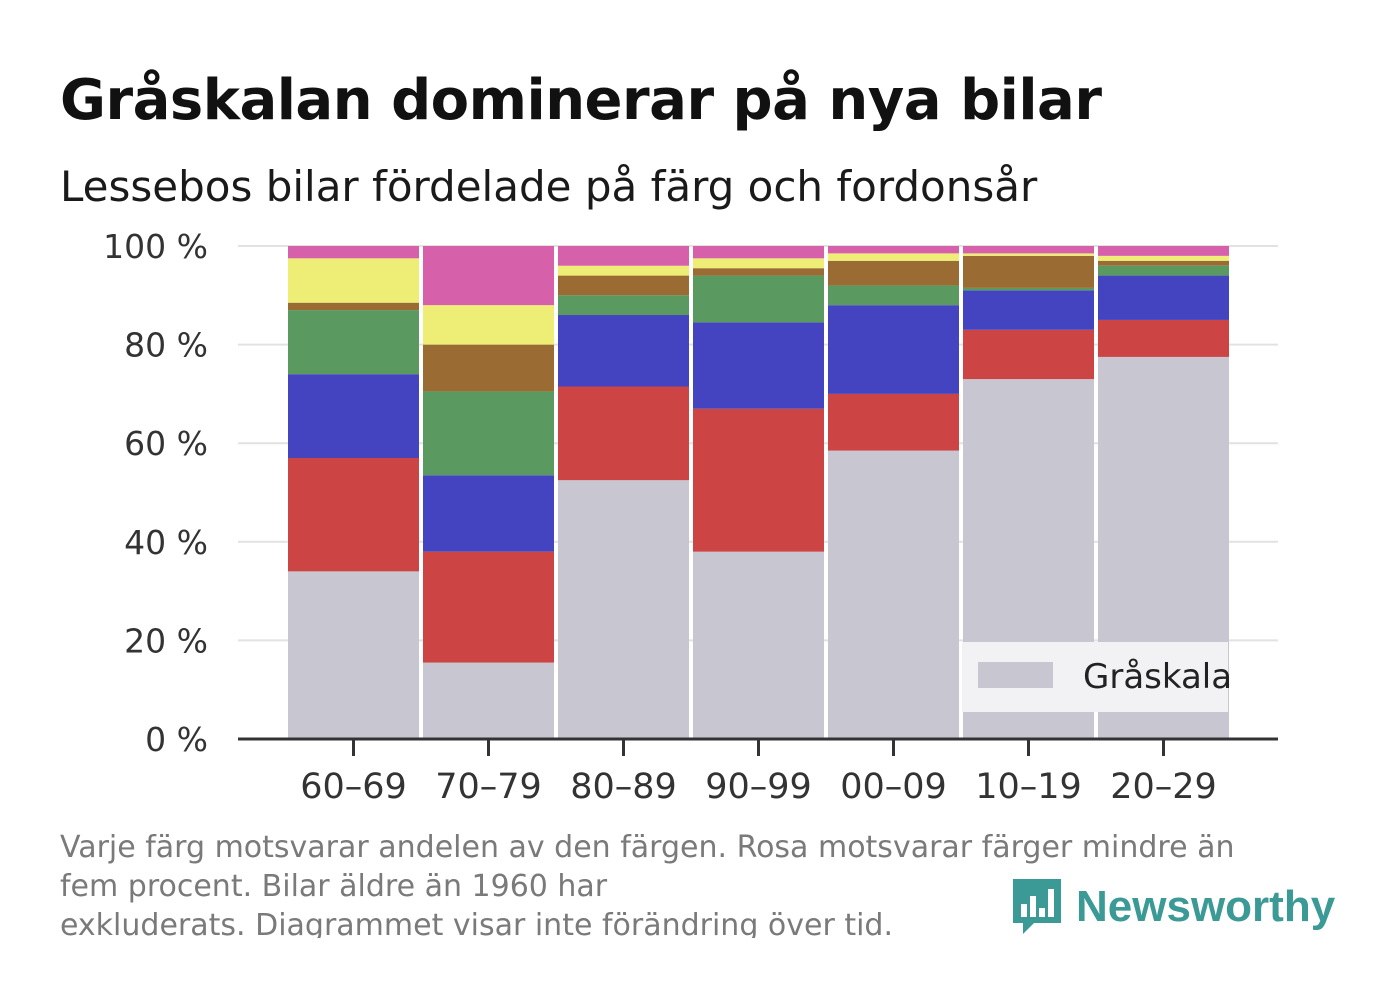  What do you see at coordinates (623, 609) in the screenshot?
I see `bar-segment-80–89-s0` at bounding box center [623, 609].